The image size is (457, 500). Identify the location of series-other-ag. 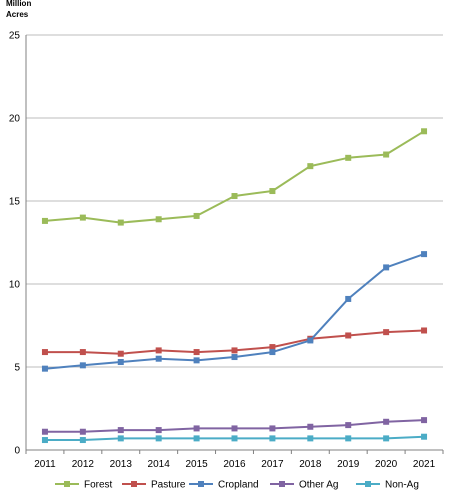
(234, 426).